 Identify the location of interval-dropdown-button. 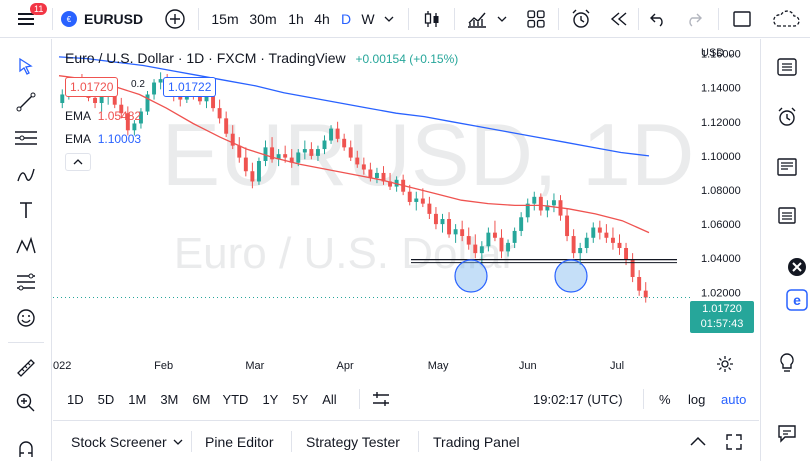
(389, 19).